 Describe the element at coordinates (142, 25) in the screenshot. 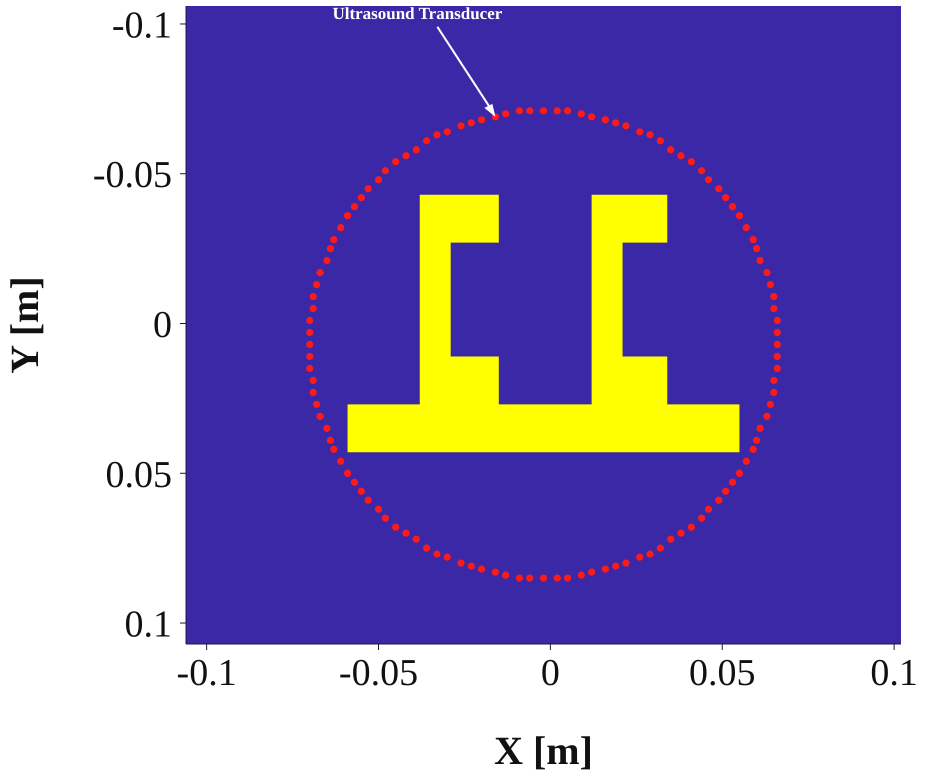

I see `y-tick-label: -0.1` at that location.